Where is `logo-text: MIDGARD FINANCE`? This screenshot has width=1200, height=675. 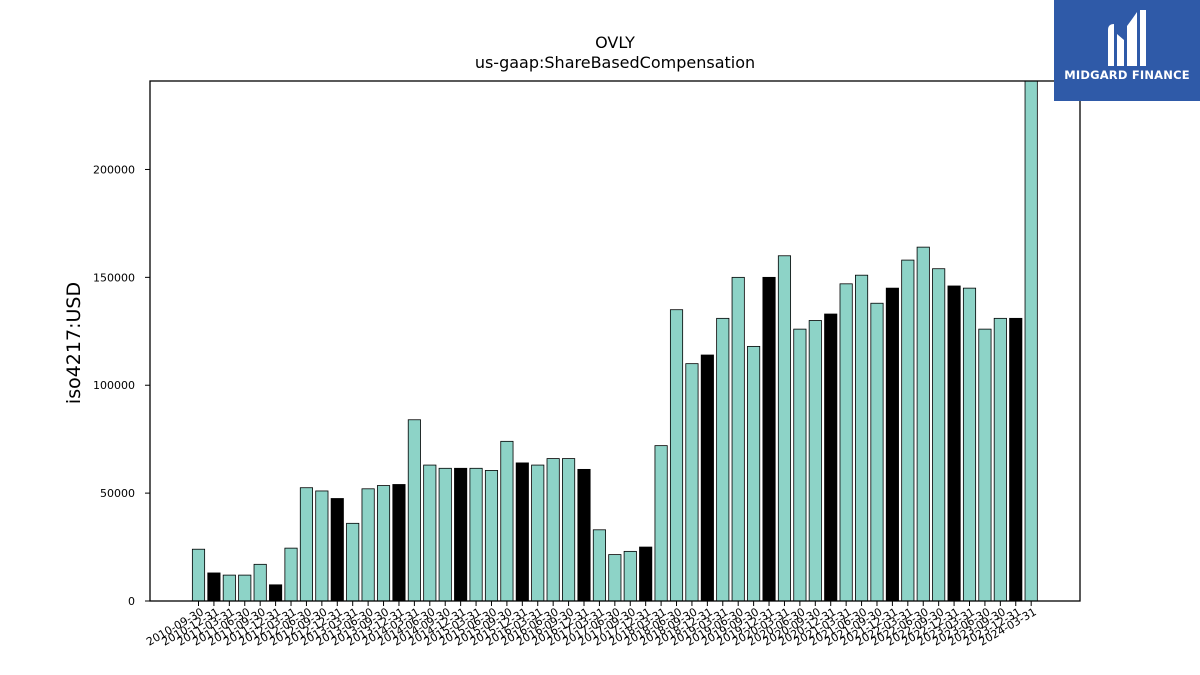
logo-text: MIDGARD FINANCE is located at coordinates (1127, 75).